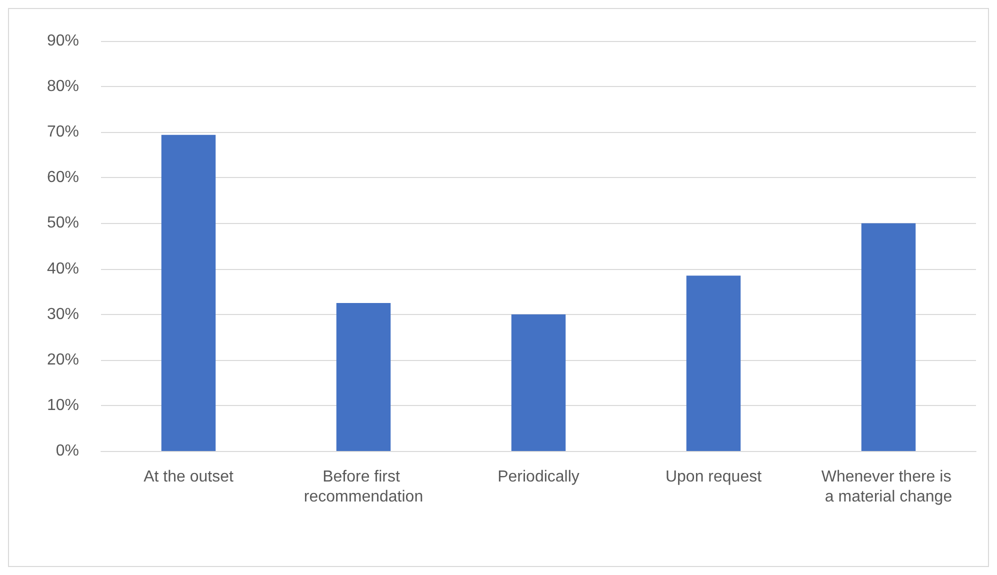  What do you see at coordinates (62, 41) in the screenshot?
I see `y-tick-label: 90%` at bounding box center [62, 41].